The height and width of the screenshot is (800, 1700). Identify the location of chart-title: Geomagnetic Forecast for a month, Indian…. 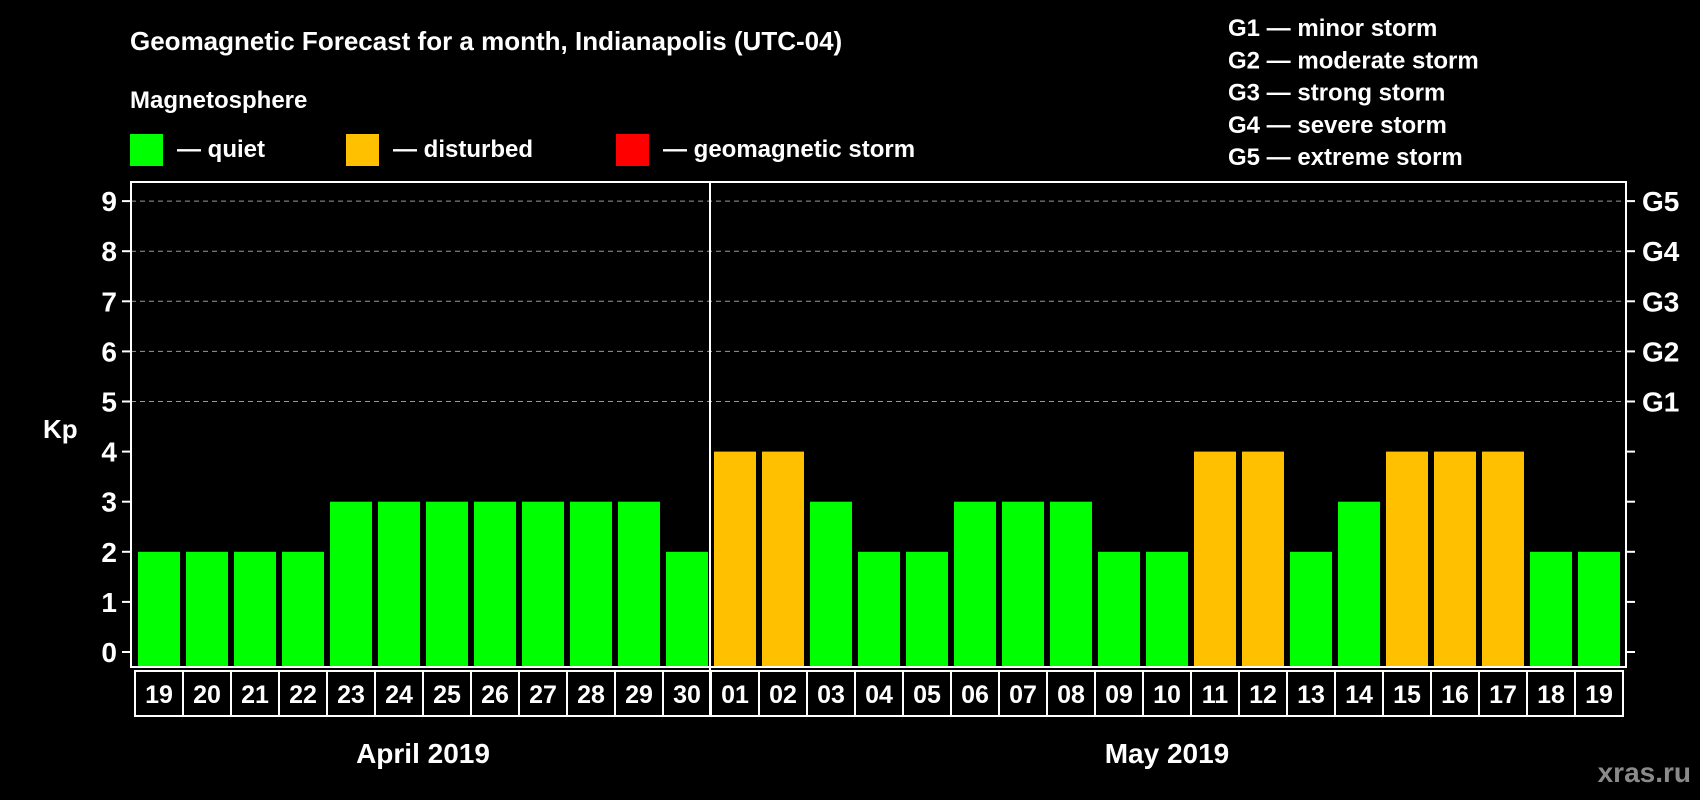
(486, 41).